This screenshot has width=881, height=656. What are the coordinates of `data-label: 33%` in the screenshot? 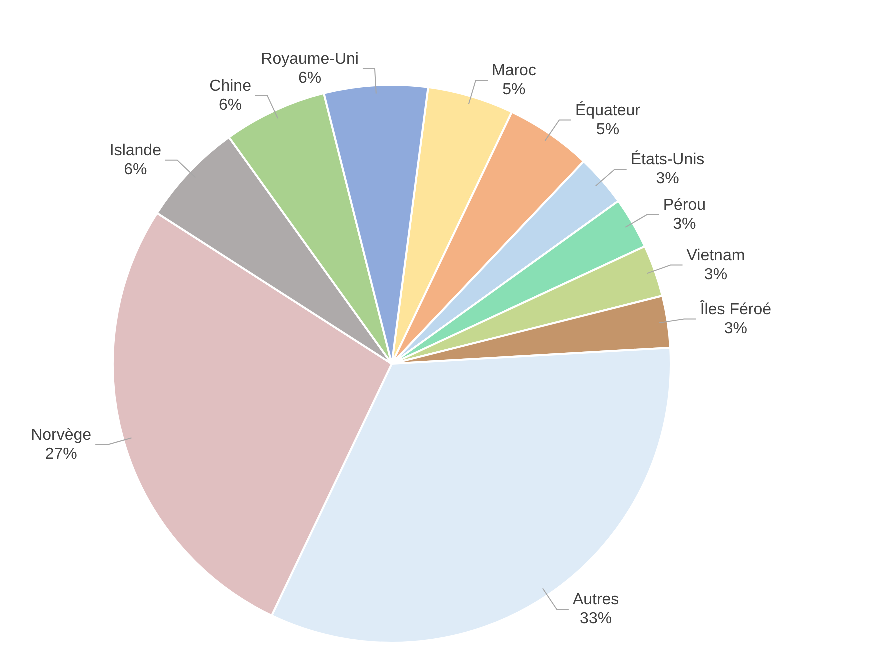 It's located at (596, 619).